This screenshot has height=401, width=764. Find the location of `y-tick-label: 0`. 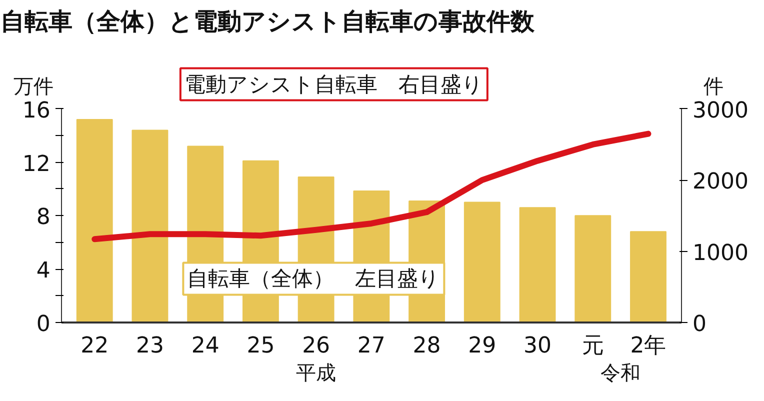

y-tick-label: 0 is located at coordinates (43, 324).